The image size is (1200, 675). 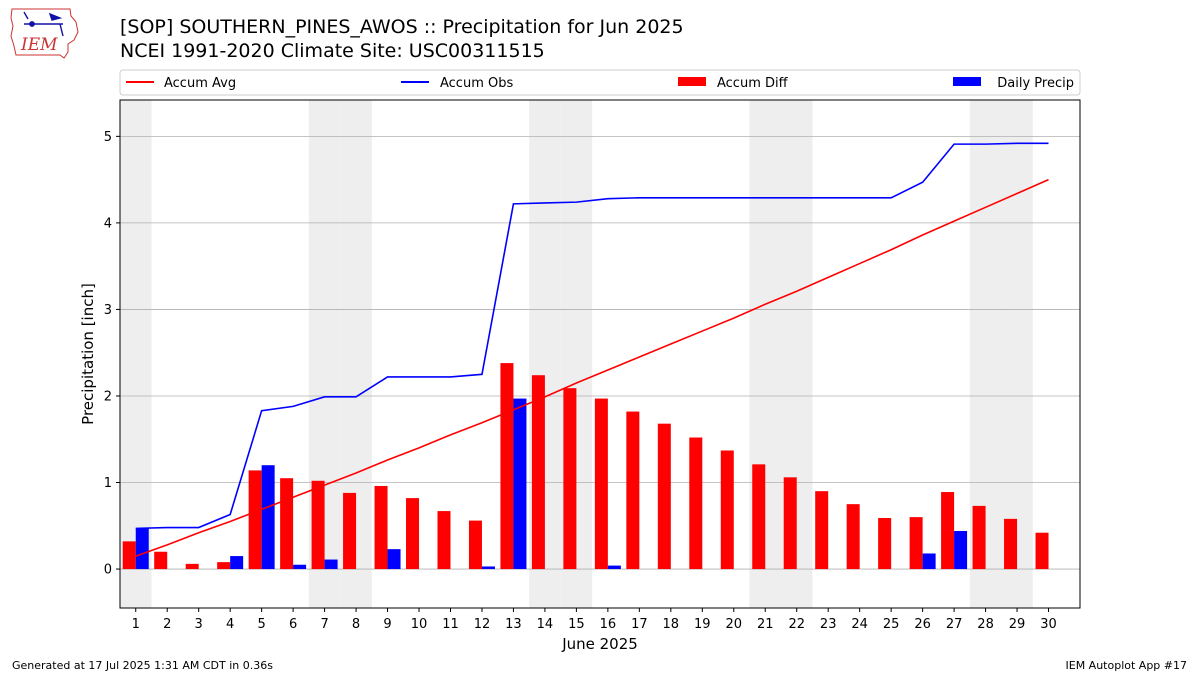 What do you see at coordinates (1048, 624) in the screenshot?
I see `x-tick-label: 30` at bounding box center [1048, 624].